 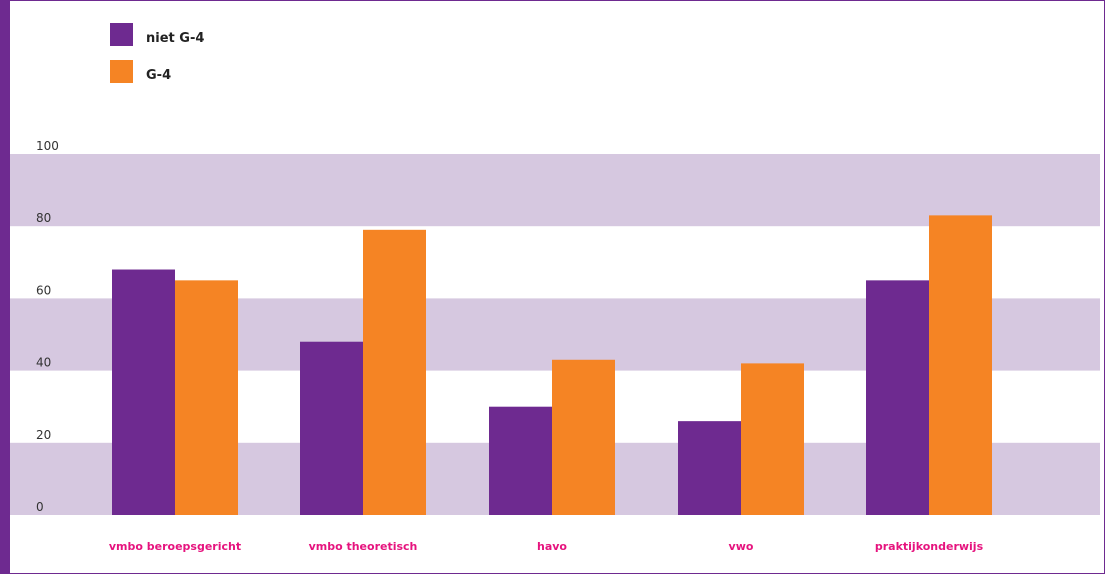 What do you see at coordinates (43, 435) in the screenshot?
I see `y-tick-label: 20` at bounding box center [43, 435].